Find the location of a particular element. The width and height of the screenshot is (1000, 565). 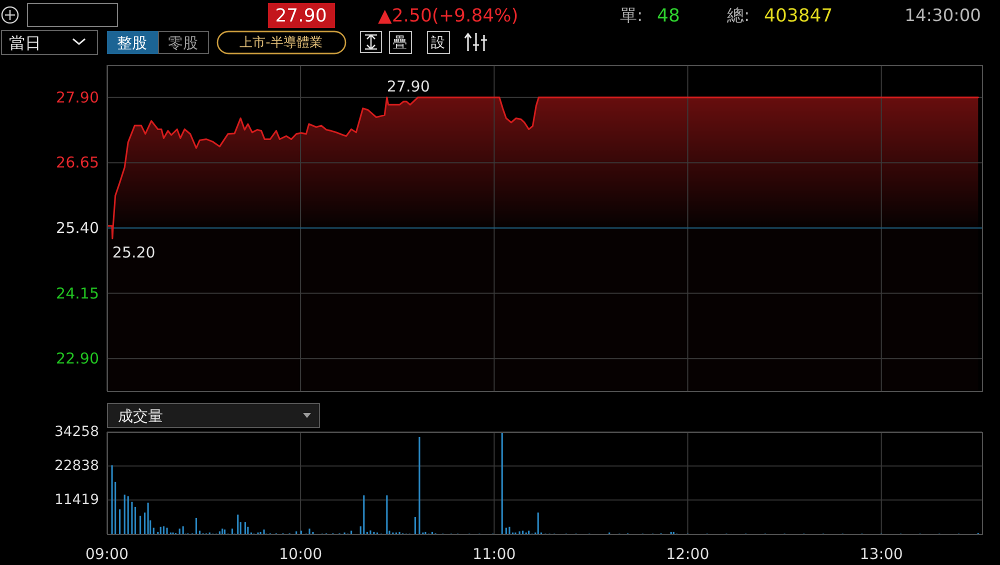

x-tick-label: 11:00 is located at coordinates (494, 554).